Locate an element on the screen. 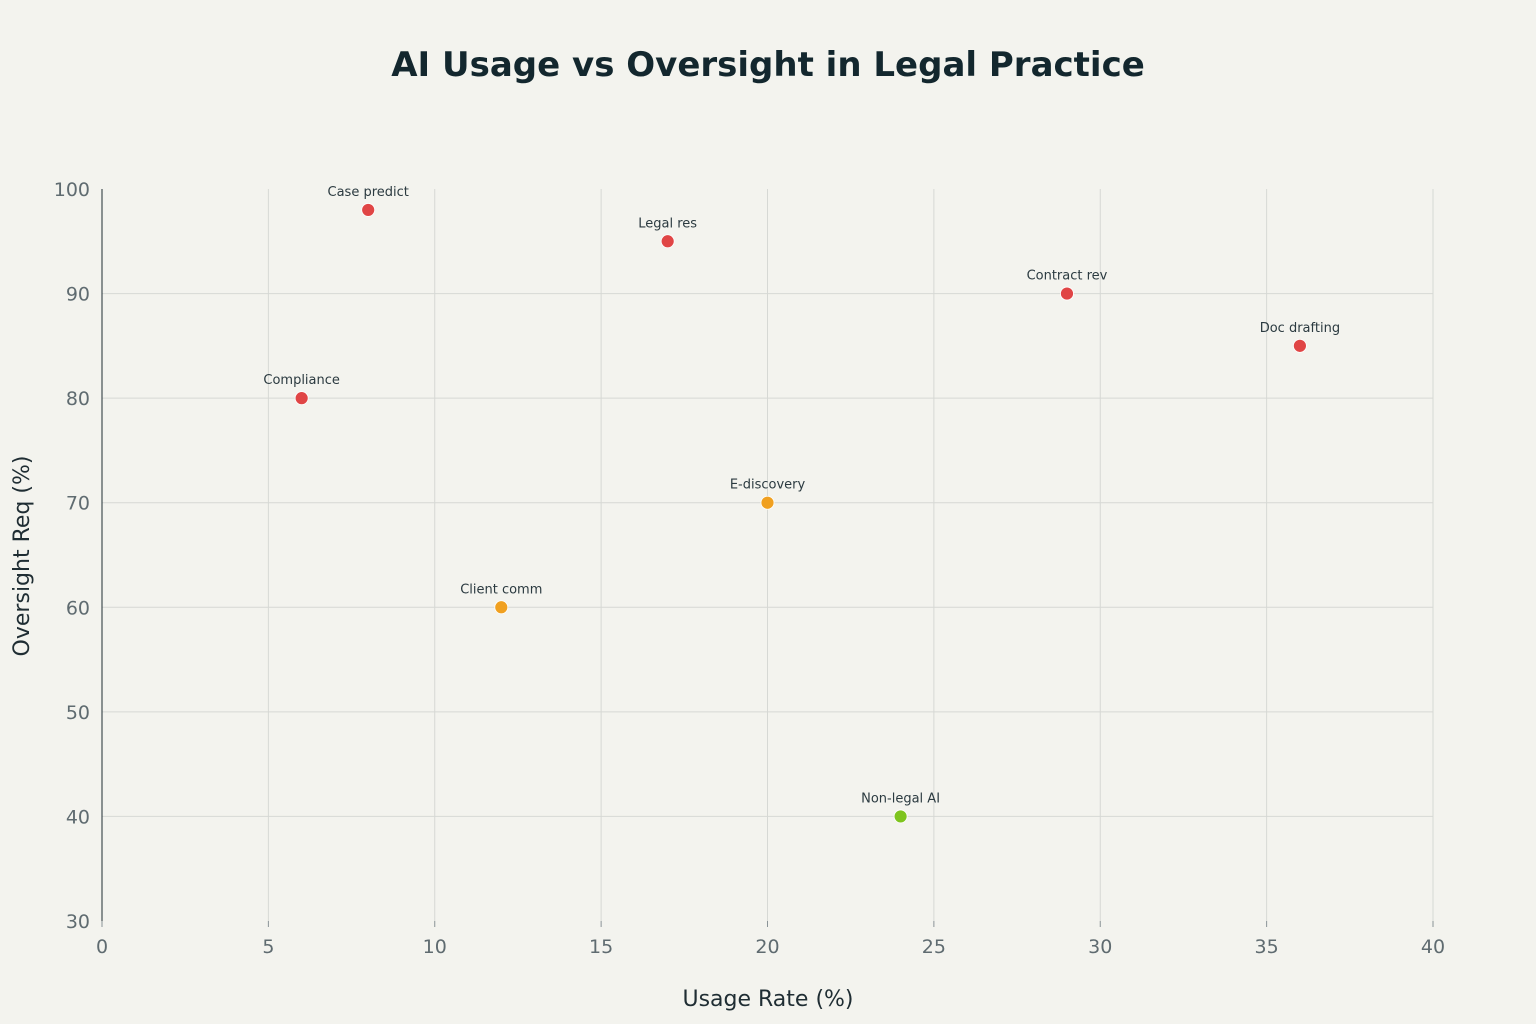  x-tick-label: 35 is located at coordinates (1267, 947).